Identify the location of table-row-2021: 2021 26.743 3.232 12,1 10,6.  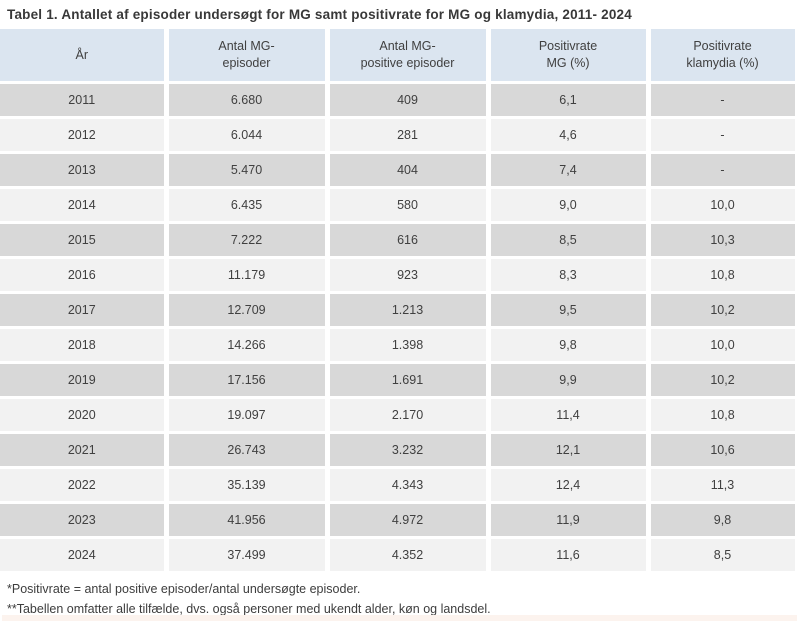
(400, 450).